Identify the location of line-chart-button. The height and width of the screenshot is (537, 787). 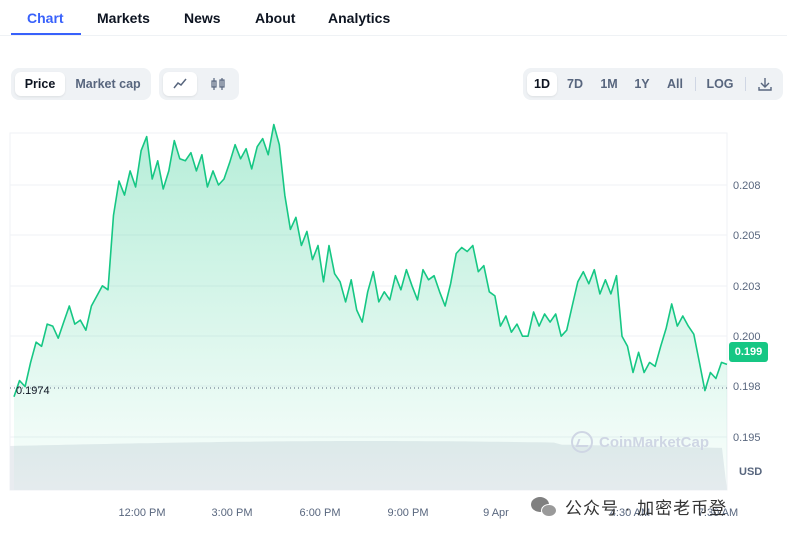
(180, 84).